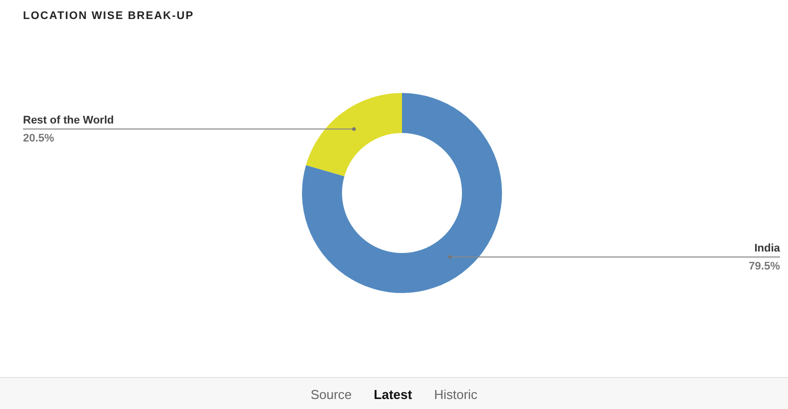 The height and width of the screenshot is (409, 788). Describe the element at coordinates (767, 248) in the screenshot. I see `slice-label: India` at that location.